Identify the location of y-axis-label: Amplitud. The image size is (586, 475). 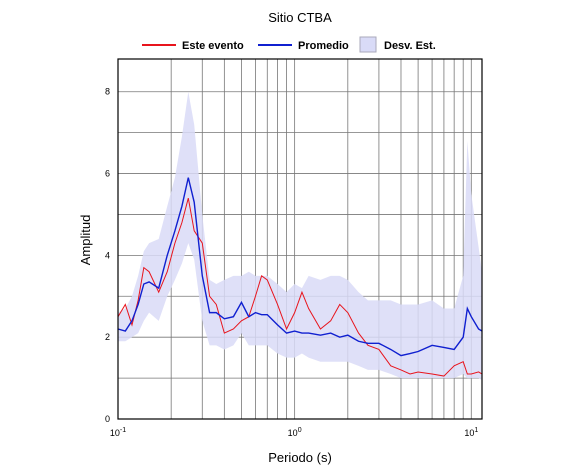
(85, 240).